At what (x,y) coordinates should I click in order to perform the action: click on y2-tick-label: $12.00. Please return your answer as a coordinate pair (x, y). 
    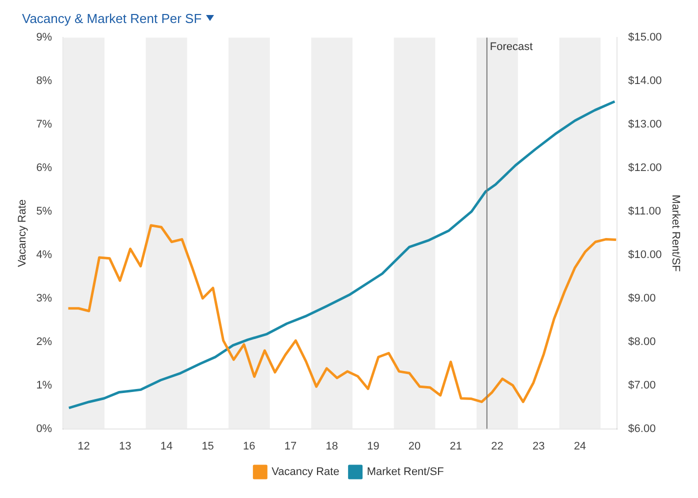
    Looking at the image, I should click on (645, 168).